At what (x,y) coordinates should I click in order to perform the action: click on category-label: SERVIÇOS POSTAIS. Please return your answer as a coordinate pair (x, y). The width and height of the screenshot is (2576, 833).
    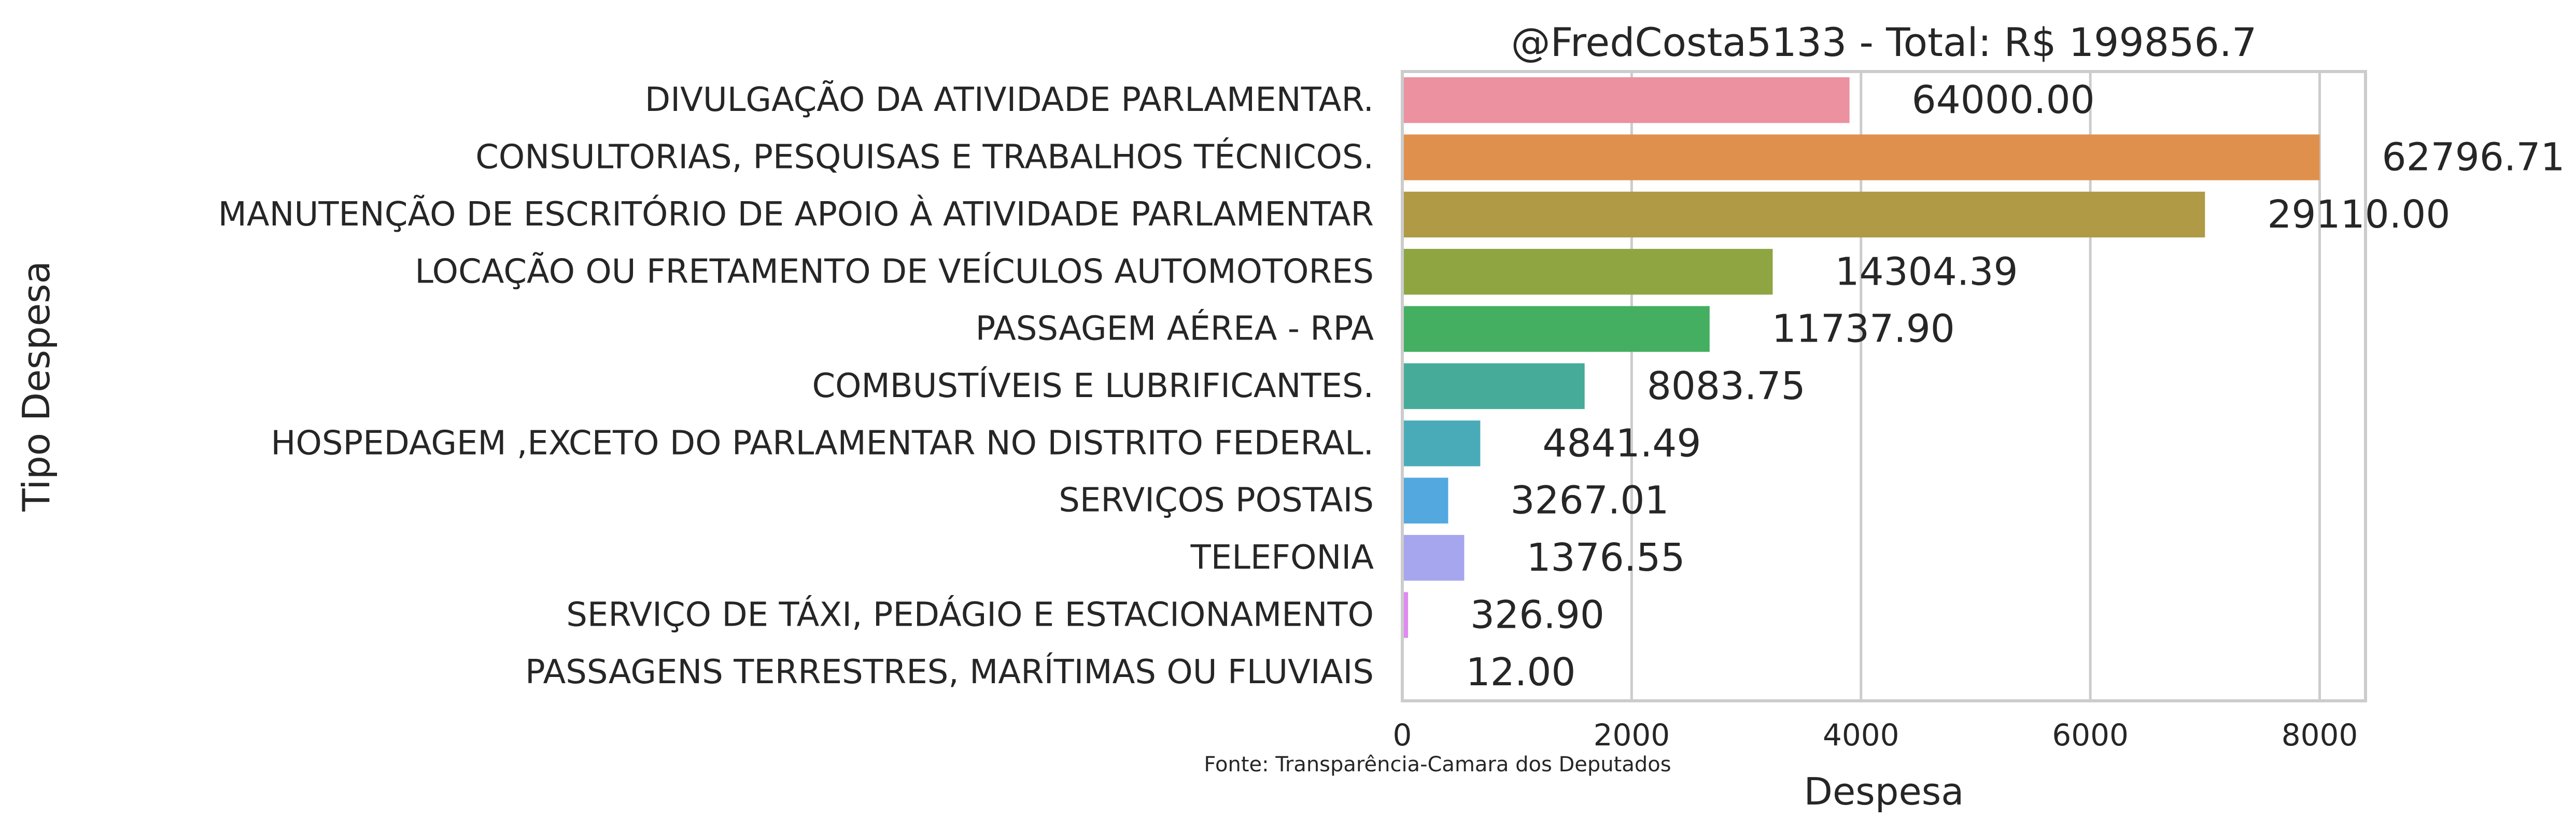
    Looking at the image, I should click on (1216, 501).